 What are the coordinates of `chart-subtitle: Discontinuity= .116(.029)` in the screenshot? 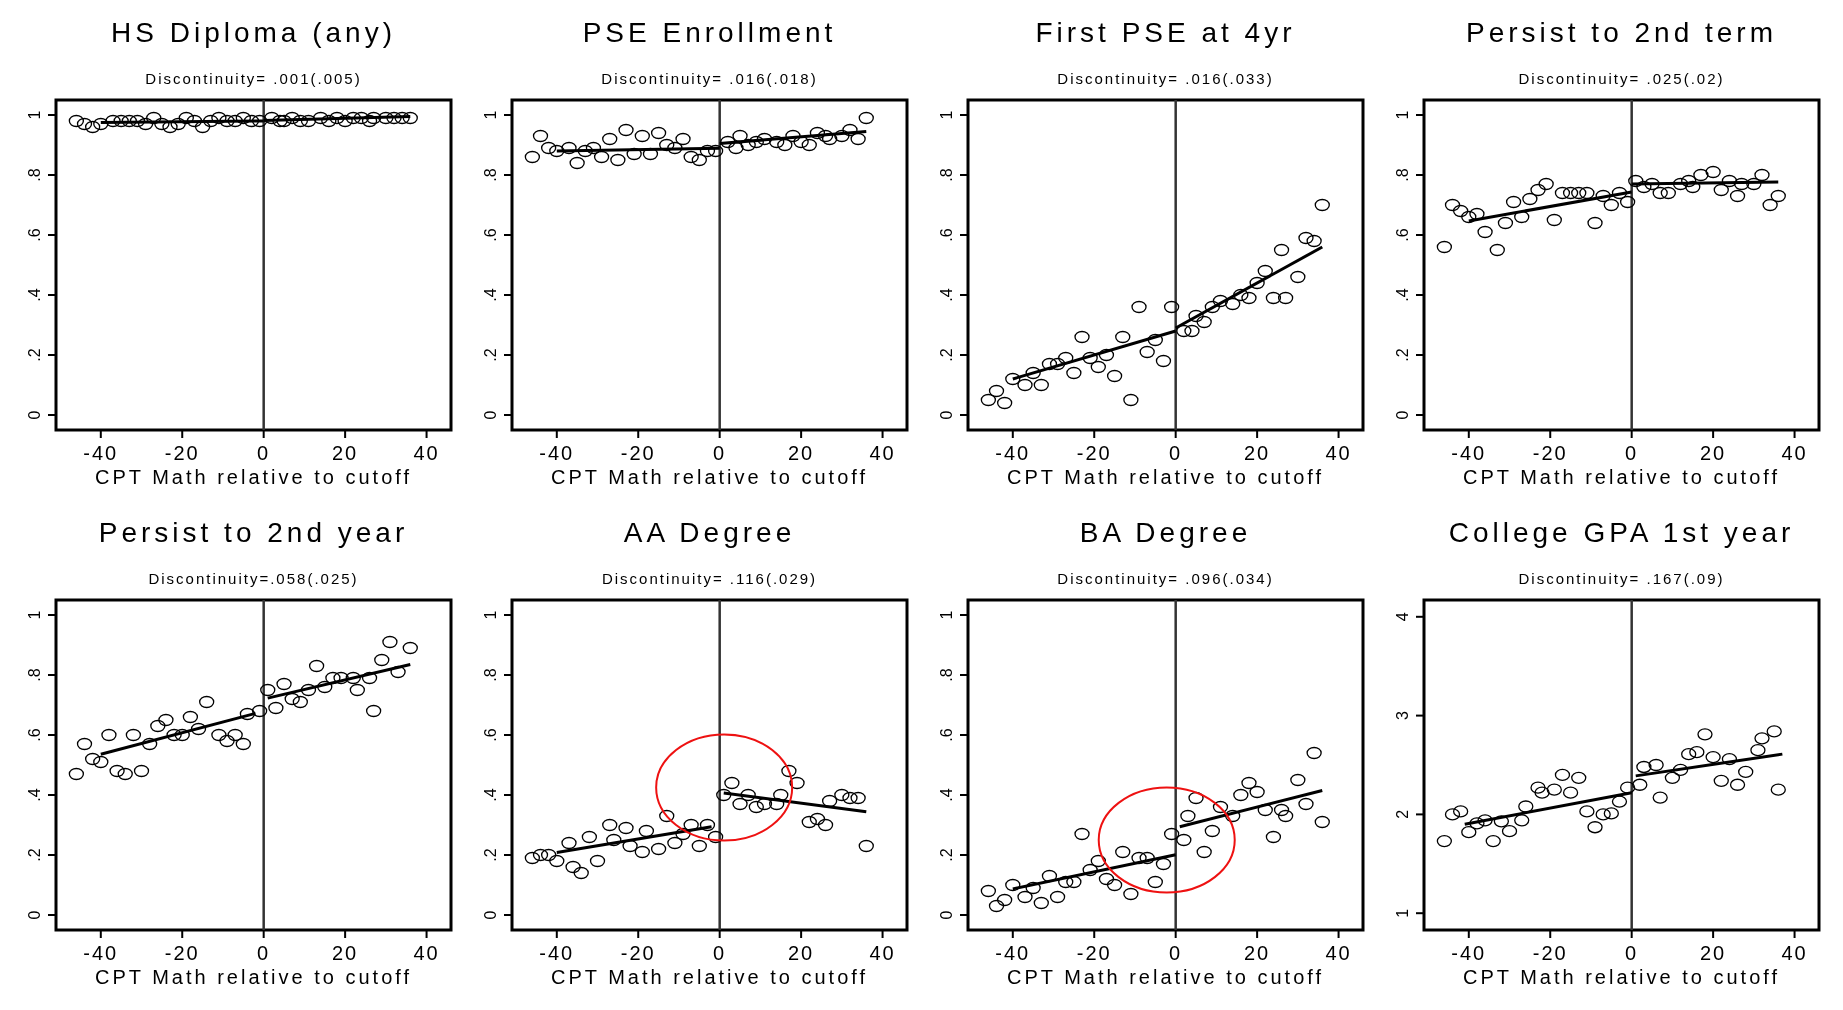 It's located at (709, 578).